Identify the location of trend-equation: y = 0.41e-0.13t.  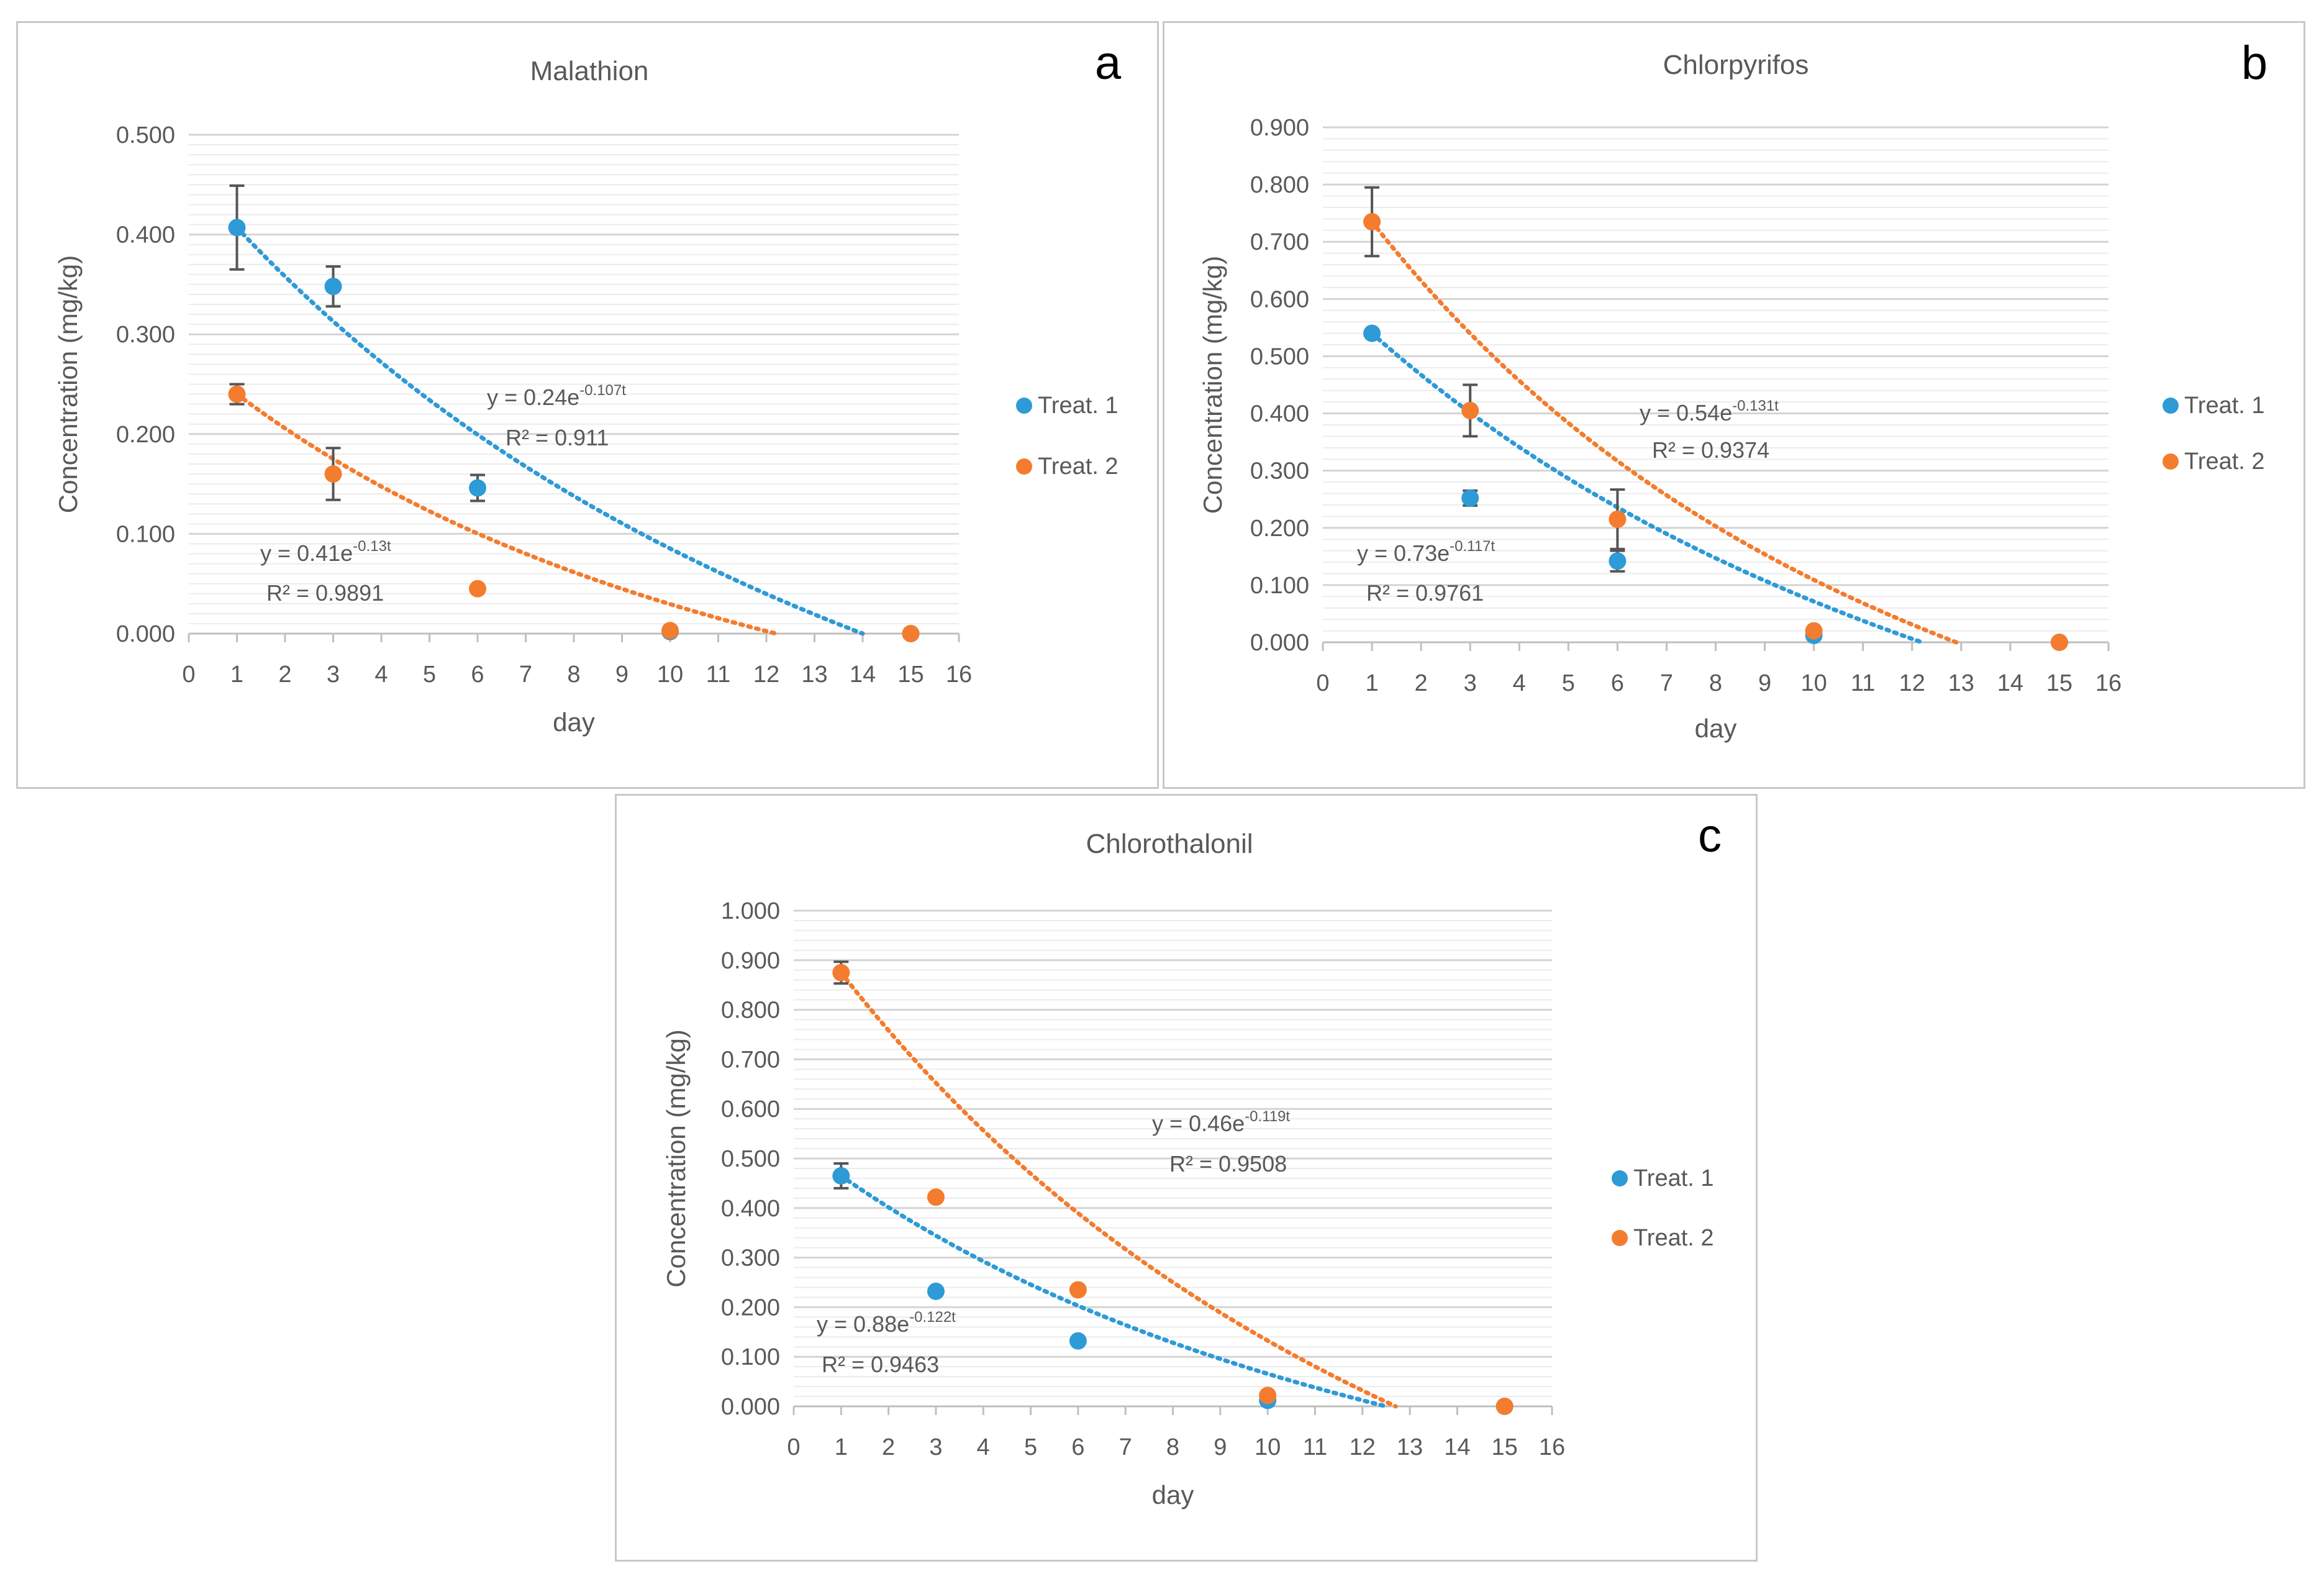
(326, 552).